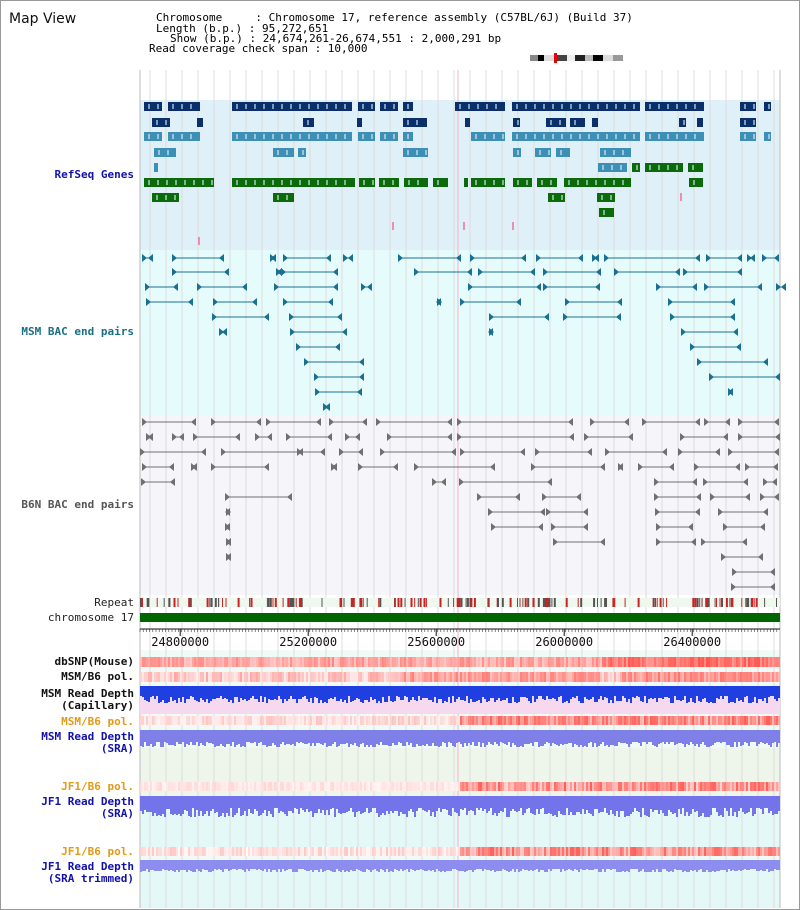  What do you see at coordinates (97, 676) in the screenshot?
I see `msm-b6-pol-label-1: MSM/B6 pol.` at bounding box center [97, 676].